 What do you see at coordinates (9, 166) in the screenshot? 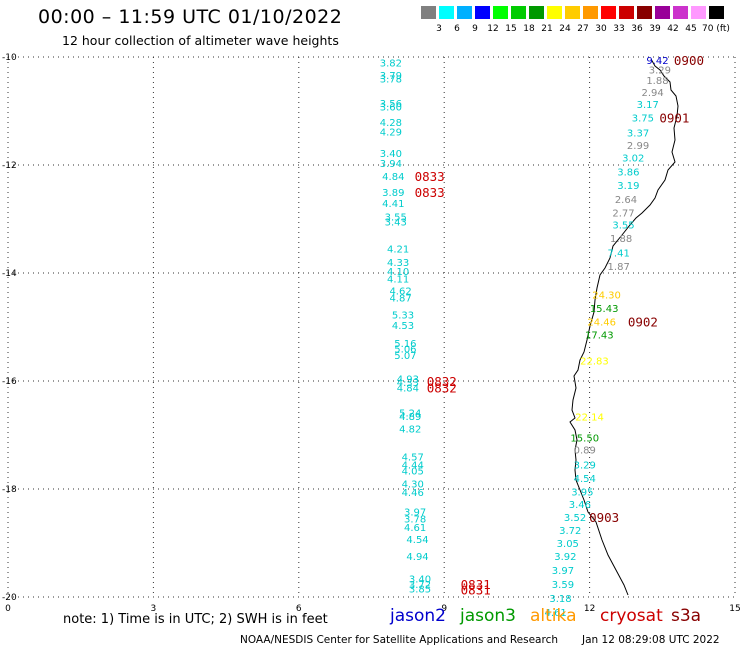
I see `y-tick-label: -12` at bounding box center [9, 166].